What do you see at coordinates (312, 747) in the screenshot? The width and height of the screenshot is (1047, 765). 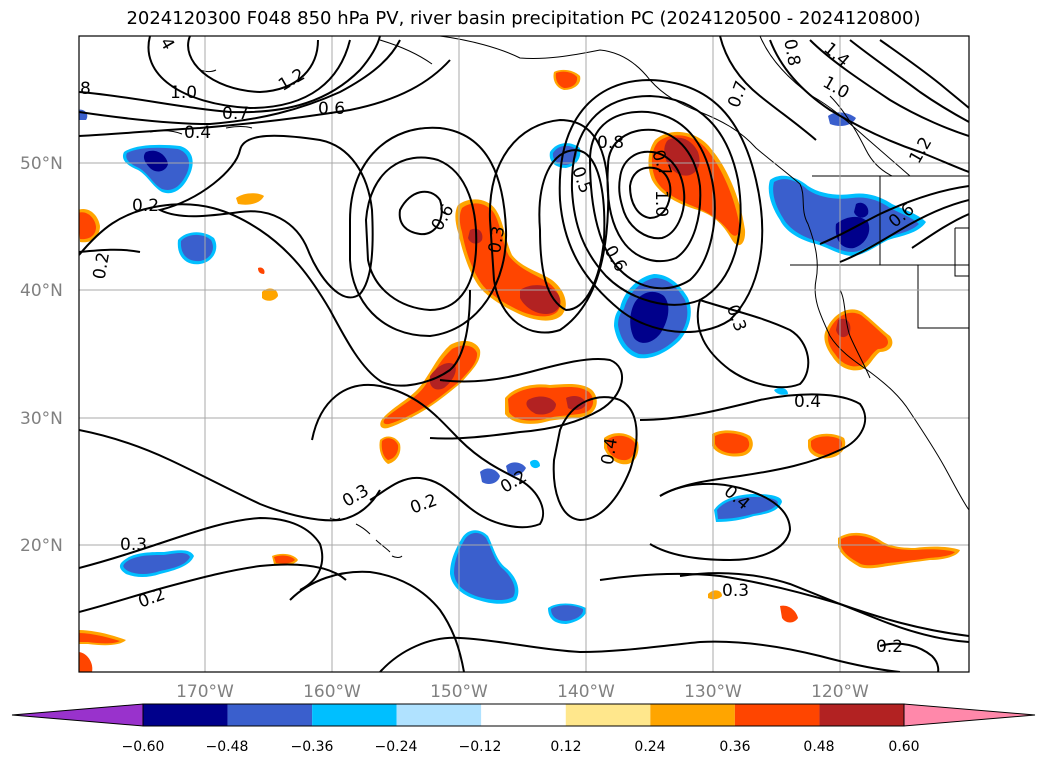 I see `colorbar-tick-label: −0.36` at bounding box center [312, 747].